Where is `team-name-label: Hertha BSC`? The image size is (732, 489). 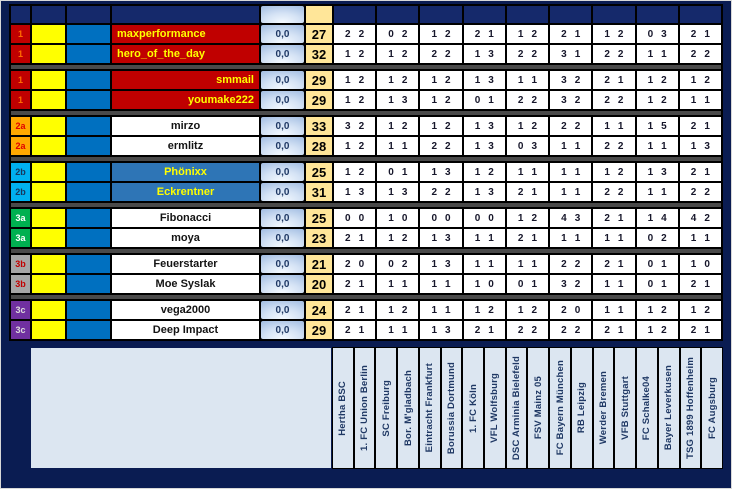 team-name-label: Hertha BSC is located at coordinates (343, 408).